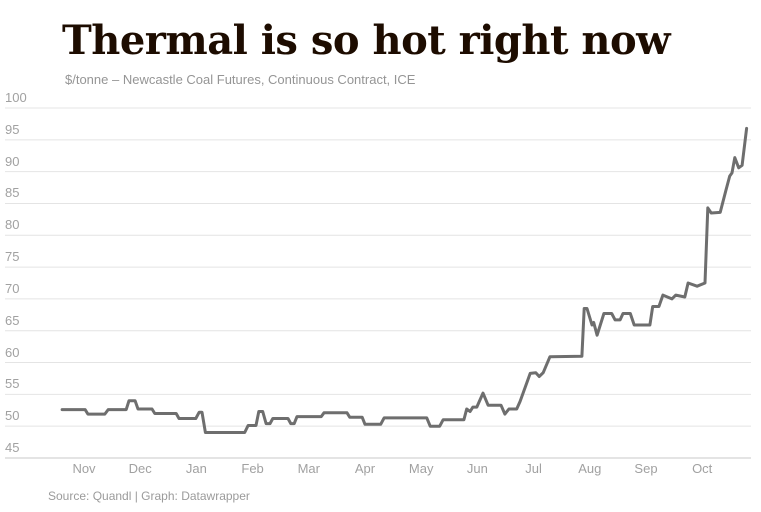 This screenshot has width=761, height=512. Describe the element at coordinates (590, 468) in the screenshot. I see `x-tick-label: Aug` at that location.